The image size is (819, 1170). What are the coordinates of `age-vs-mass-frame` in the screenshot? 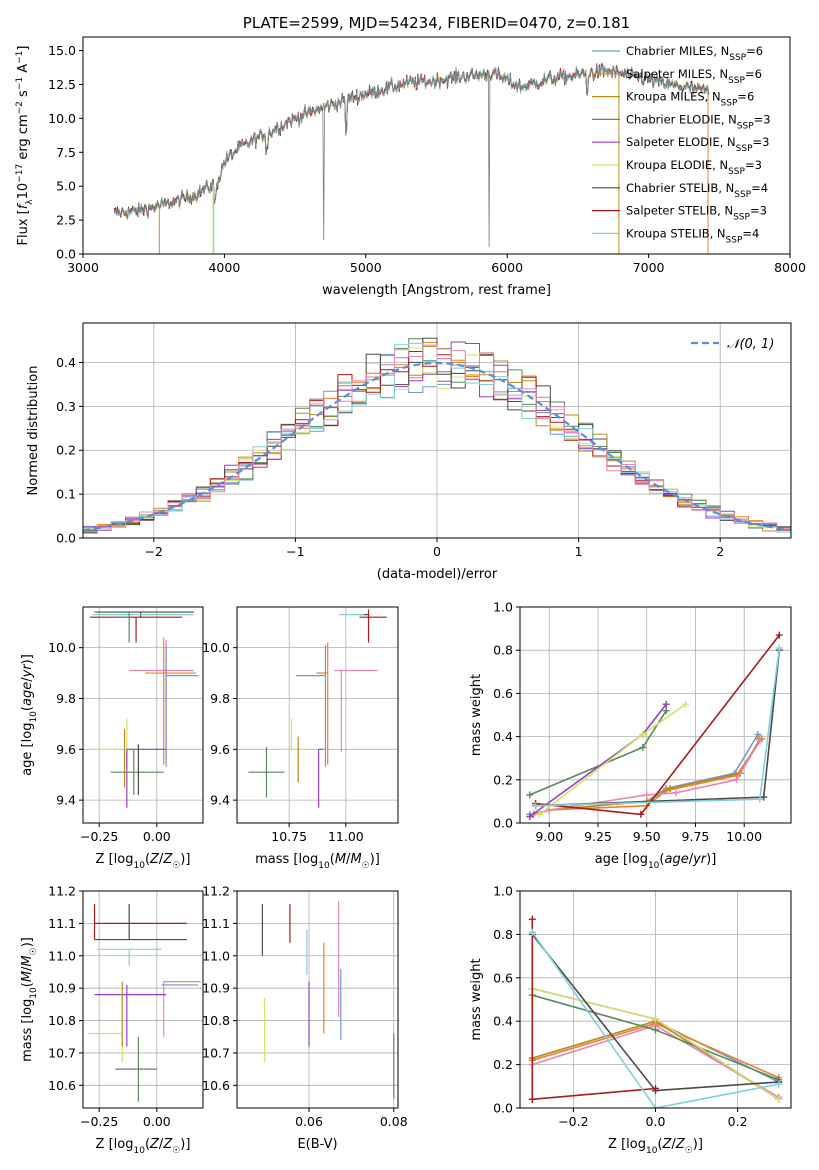 It's located at (317, 715).